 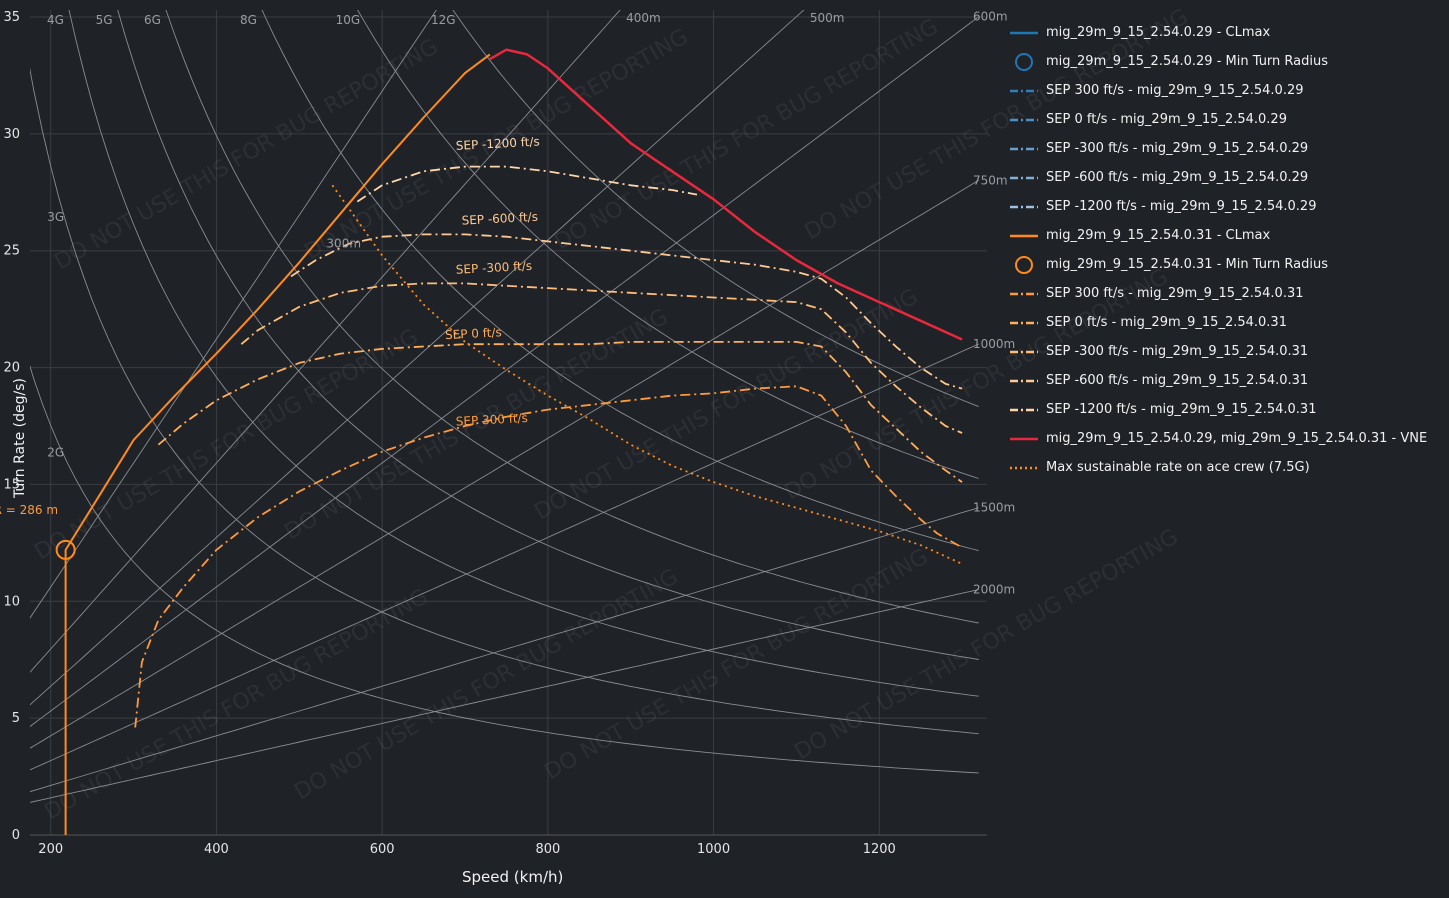 I want to click on sep-label: SEP -300 ft/s, so click(x=493, y=268).